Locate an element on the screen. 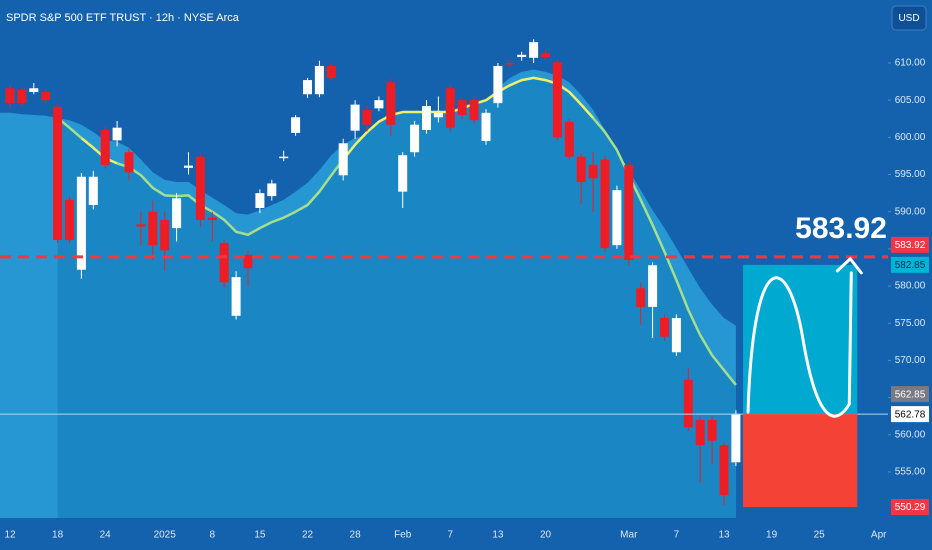  x-tick-label: Mar is located at coordinates (629, 535).